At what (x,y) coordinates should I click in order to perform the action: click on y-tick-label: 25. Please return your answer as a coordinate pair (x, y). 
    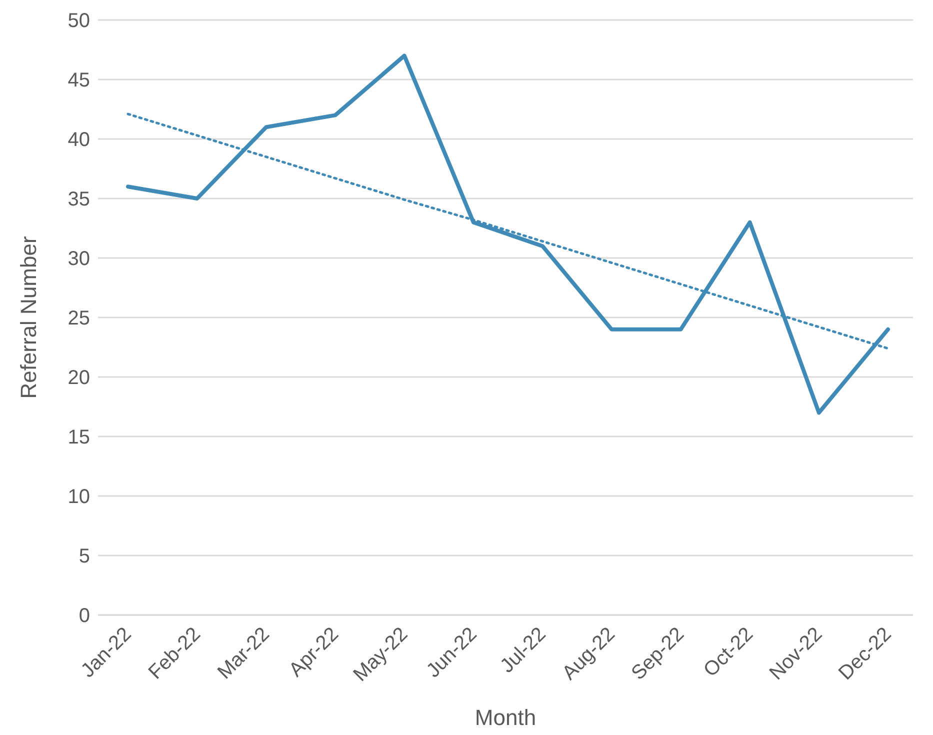
    Looking at the image, I should click on (79, 319).